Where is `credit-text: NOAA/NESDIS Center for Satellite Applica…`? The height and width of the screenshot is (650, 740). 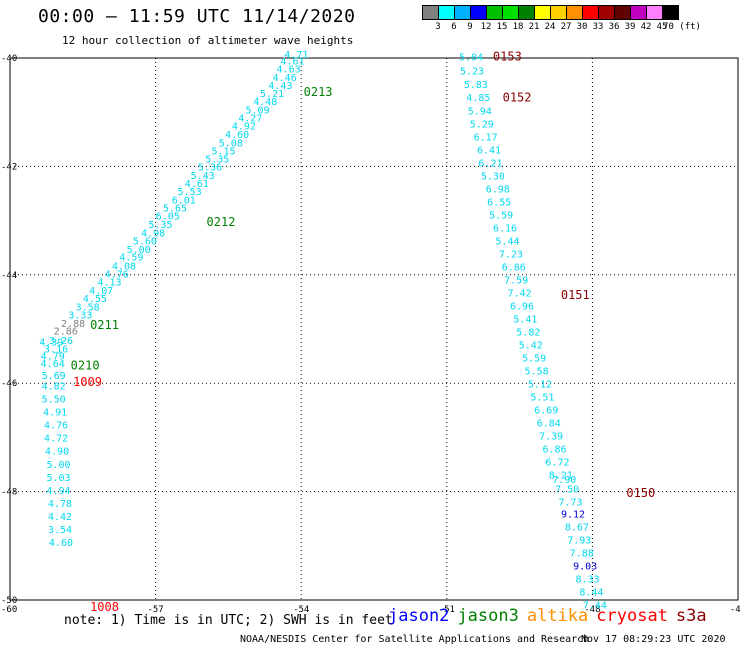
credit-text: NOAA/NESDIS Center for Satellite Applica… is located at coordinates (415, 639).